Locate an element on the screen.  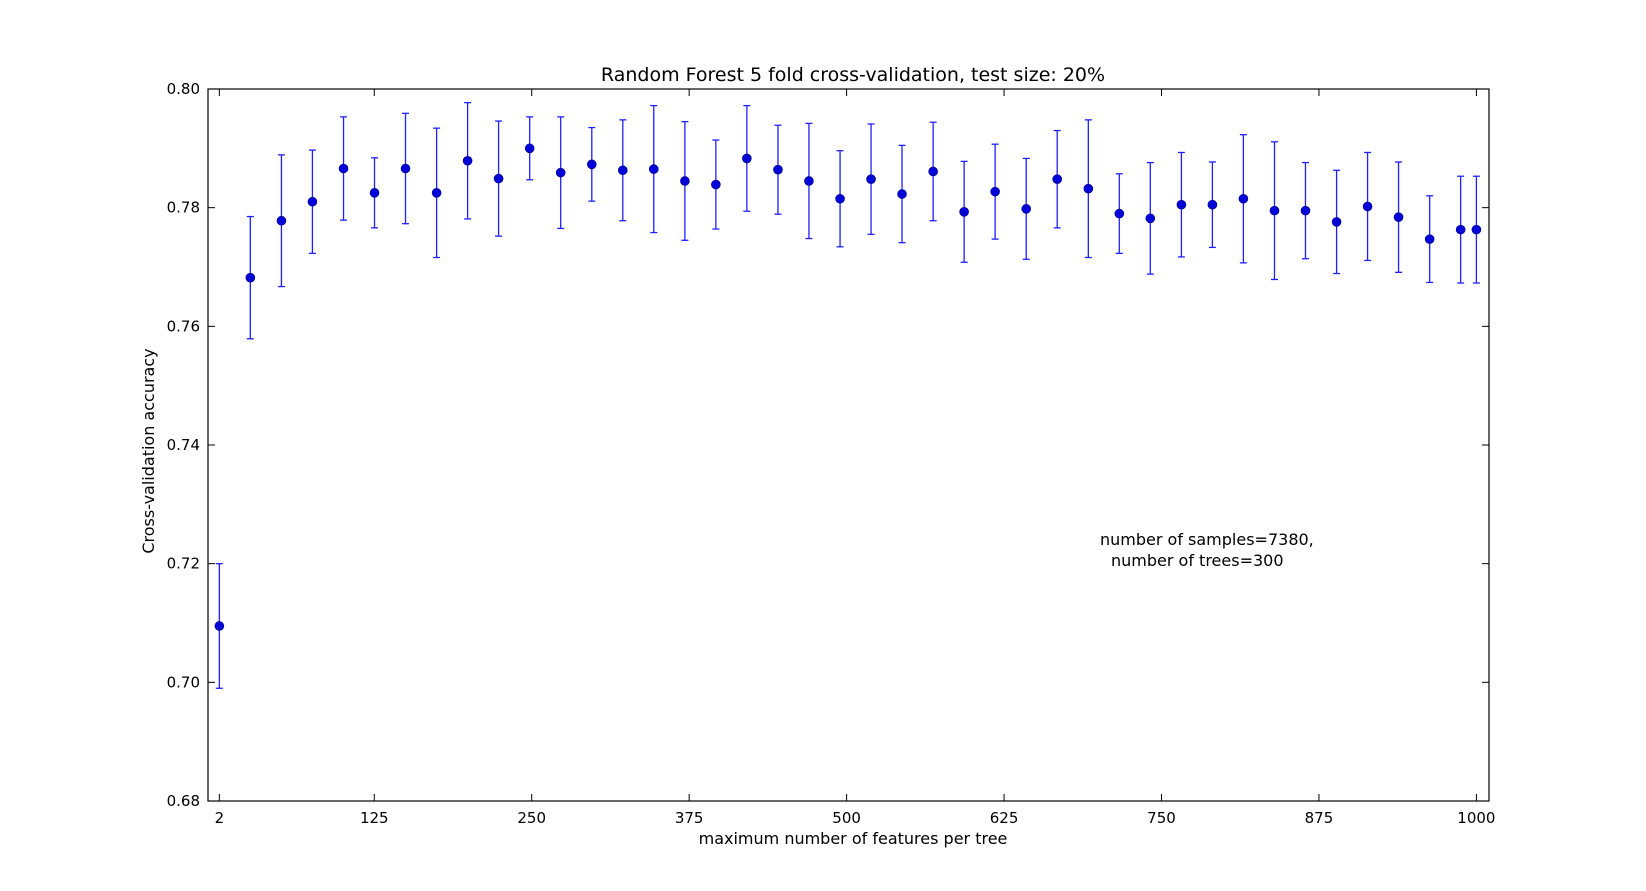
y-tick-label: 0.76 is located at coordinates (183, 326).